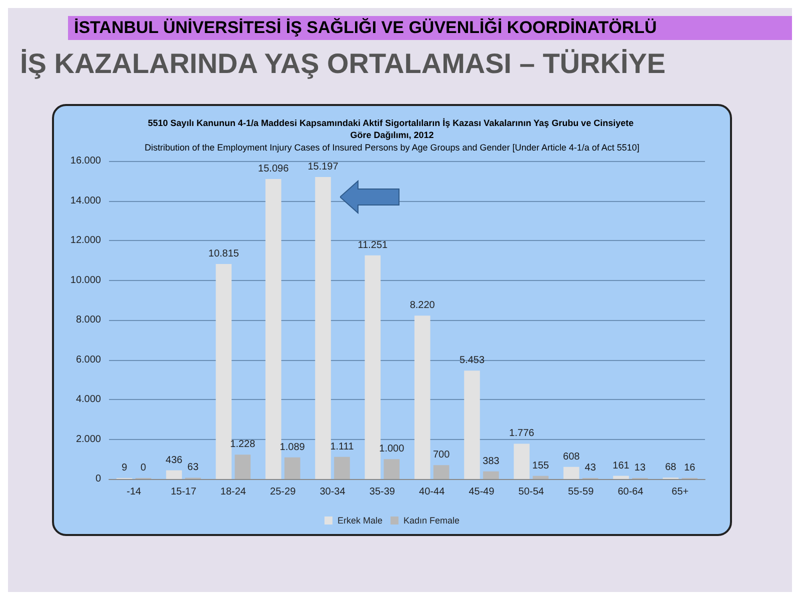  What do you see at coordinates (481, 492) in the screenshot?
I see `x-tick-label: 45-49` at bounding box center [481, 492].